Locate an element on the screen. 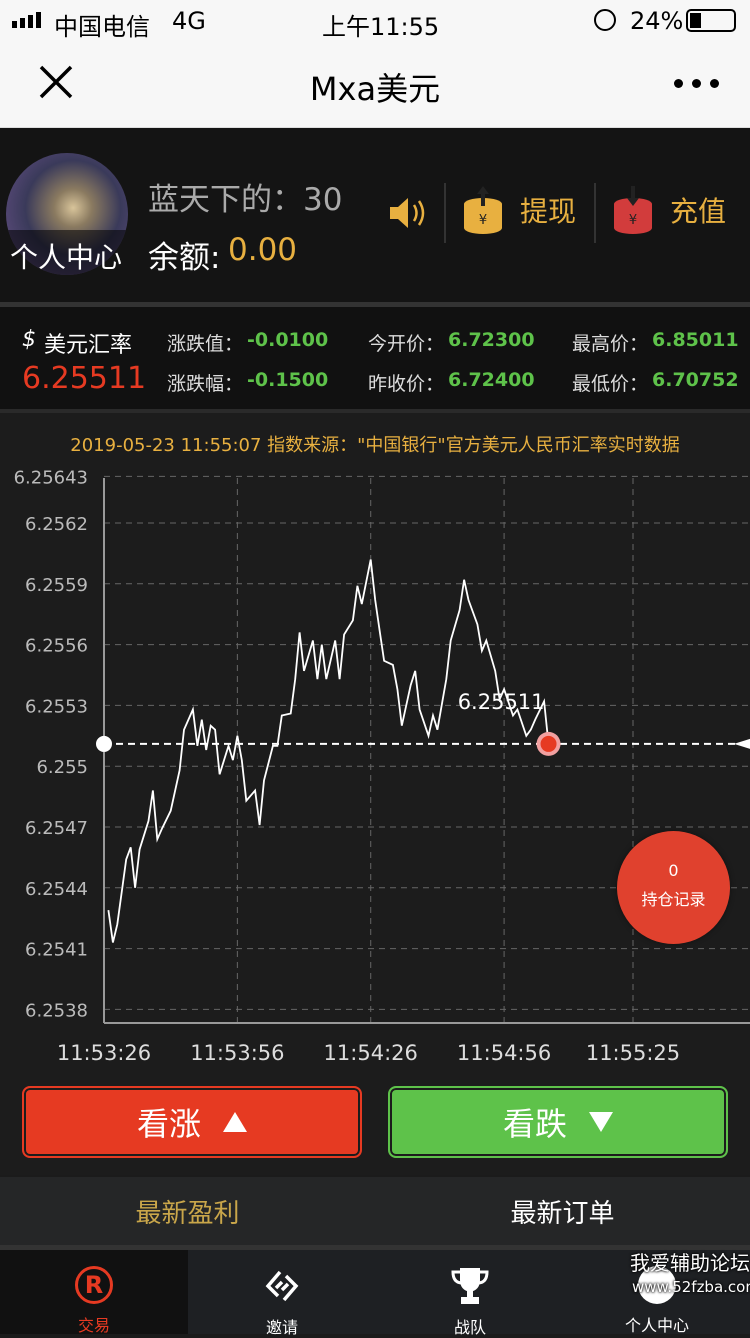  link-icon is located at coordinates (282, 1286).